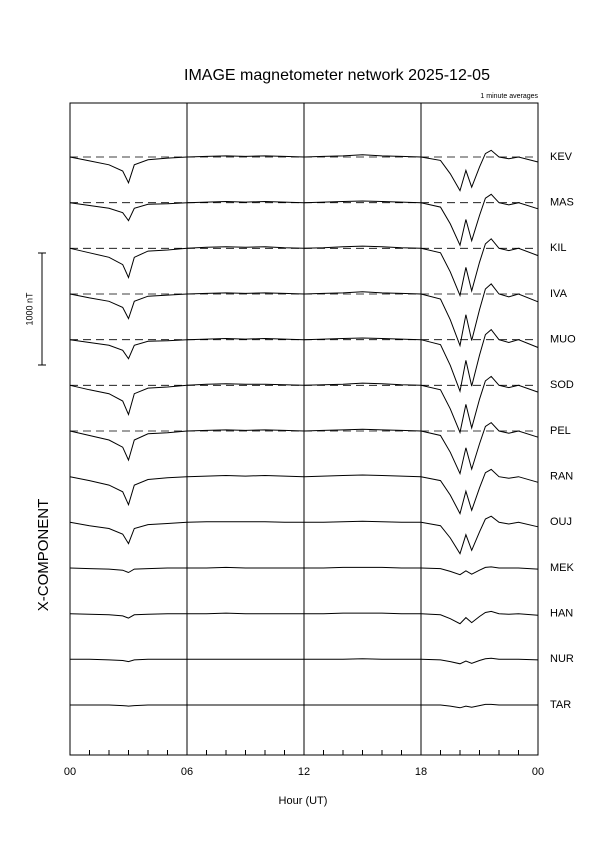 Image resolution: width=595 pixels, height=842 pixels. Describe the element at coordinates (561, 477) in the screenshot. I see `station-label: RAN` at that location.